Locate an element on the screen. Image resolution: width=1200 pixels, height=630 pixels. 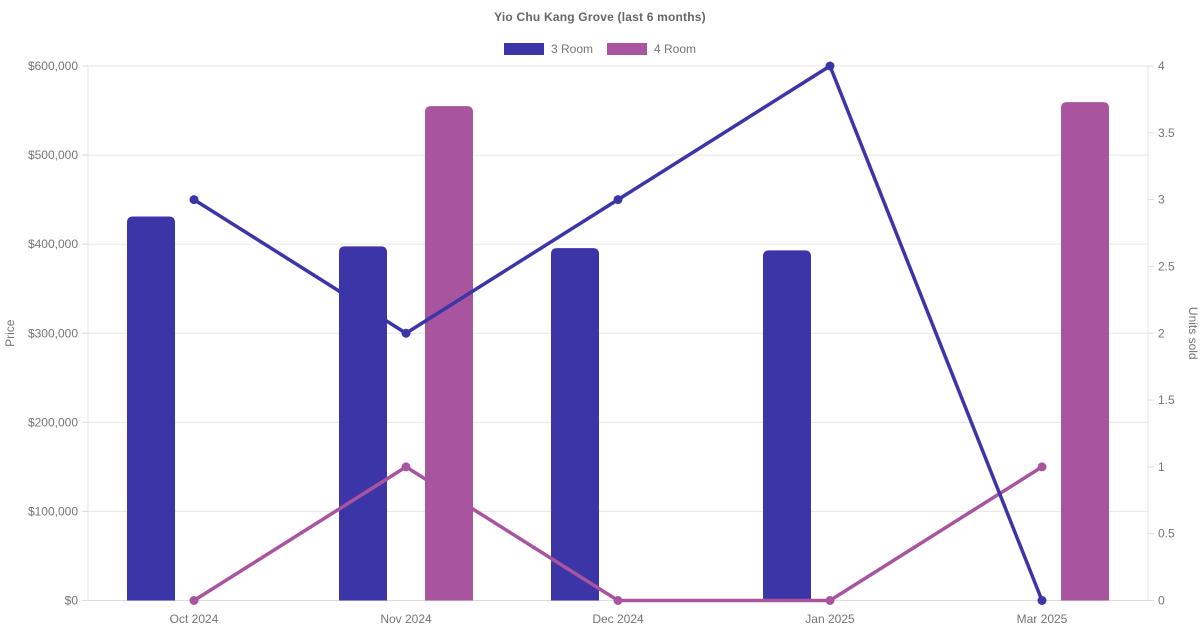
y-axis-right-tick-label: 2 is located at coordinates (1161, 333).